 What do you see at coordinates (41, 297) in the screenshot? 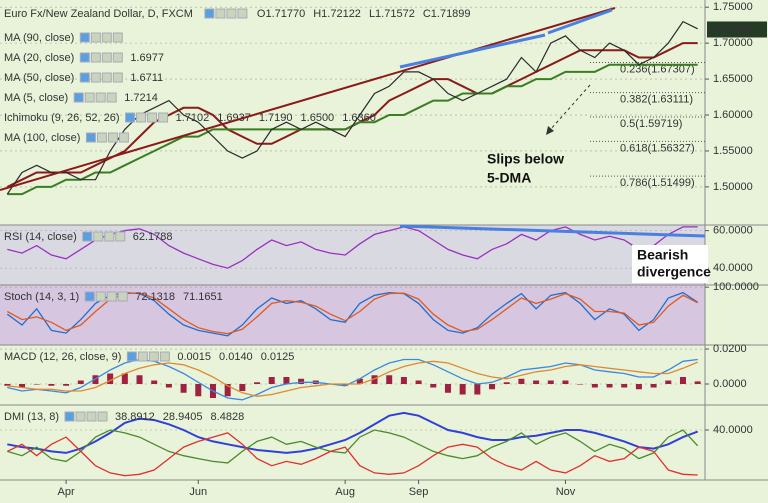
I see `pane-label: Stoch (14, 3, 1)` at bounding box center [41, 297].